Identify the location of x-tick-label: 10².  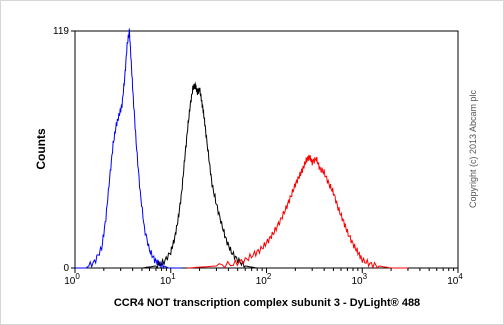
(264, 279).